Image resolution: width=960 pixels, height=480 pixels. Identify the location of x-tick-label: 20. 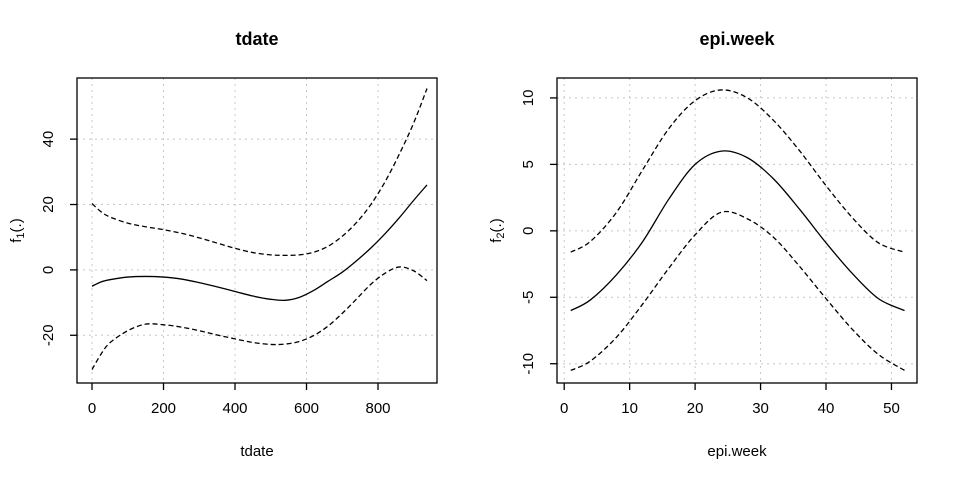
(695, 408).